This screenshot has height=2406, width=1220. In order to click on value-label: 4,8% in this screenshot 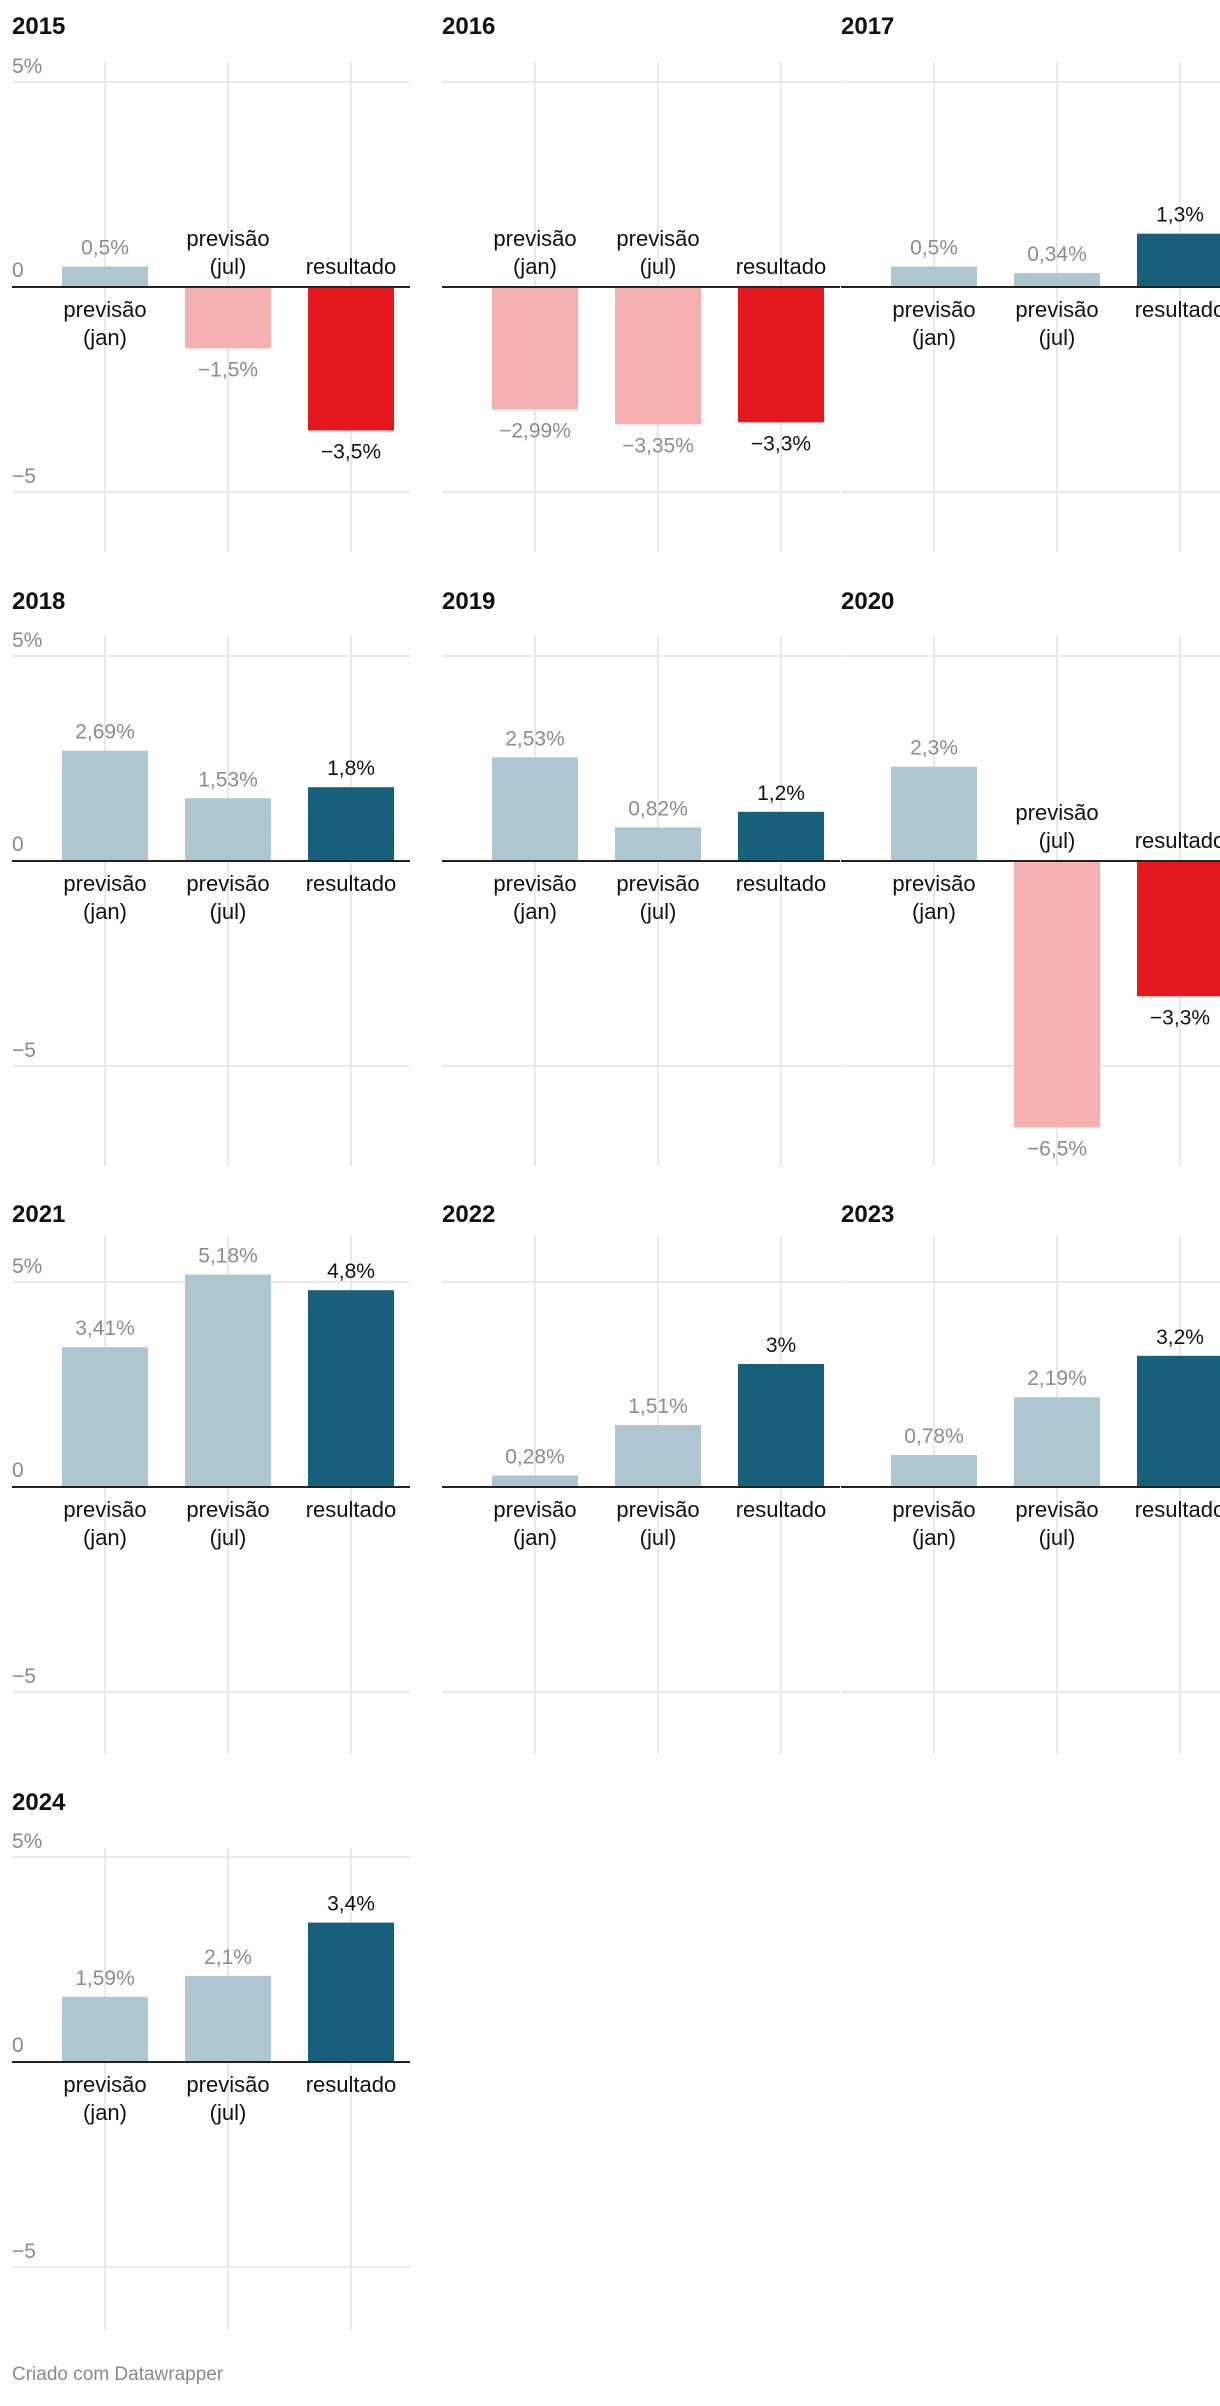, I will do `click(351, 1271)`.